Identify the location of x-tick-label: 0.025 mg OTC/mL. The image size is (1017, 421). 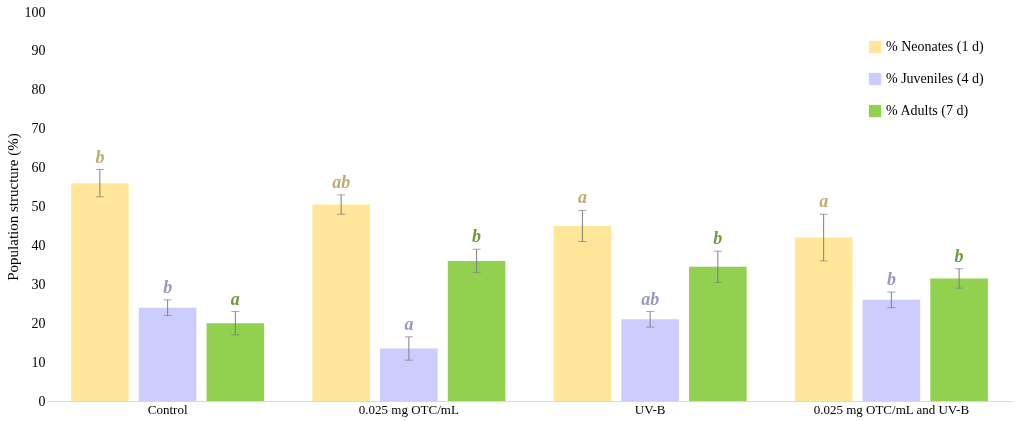
(408, 409).